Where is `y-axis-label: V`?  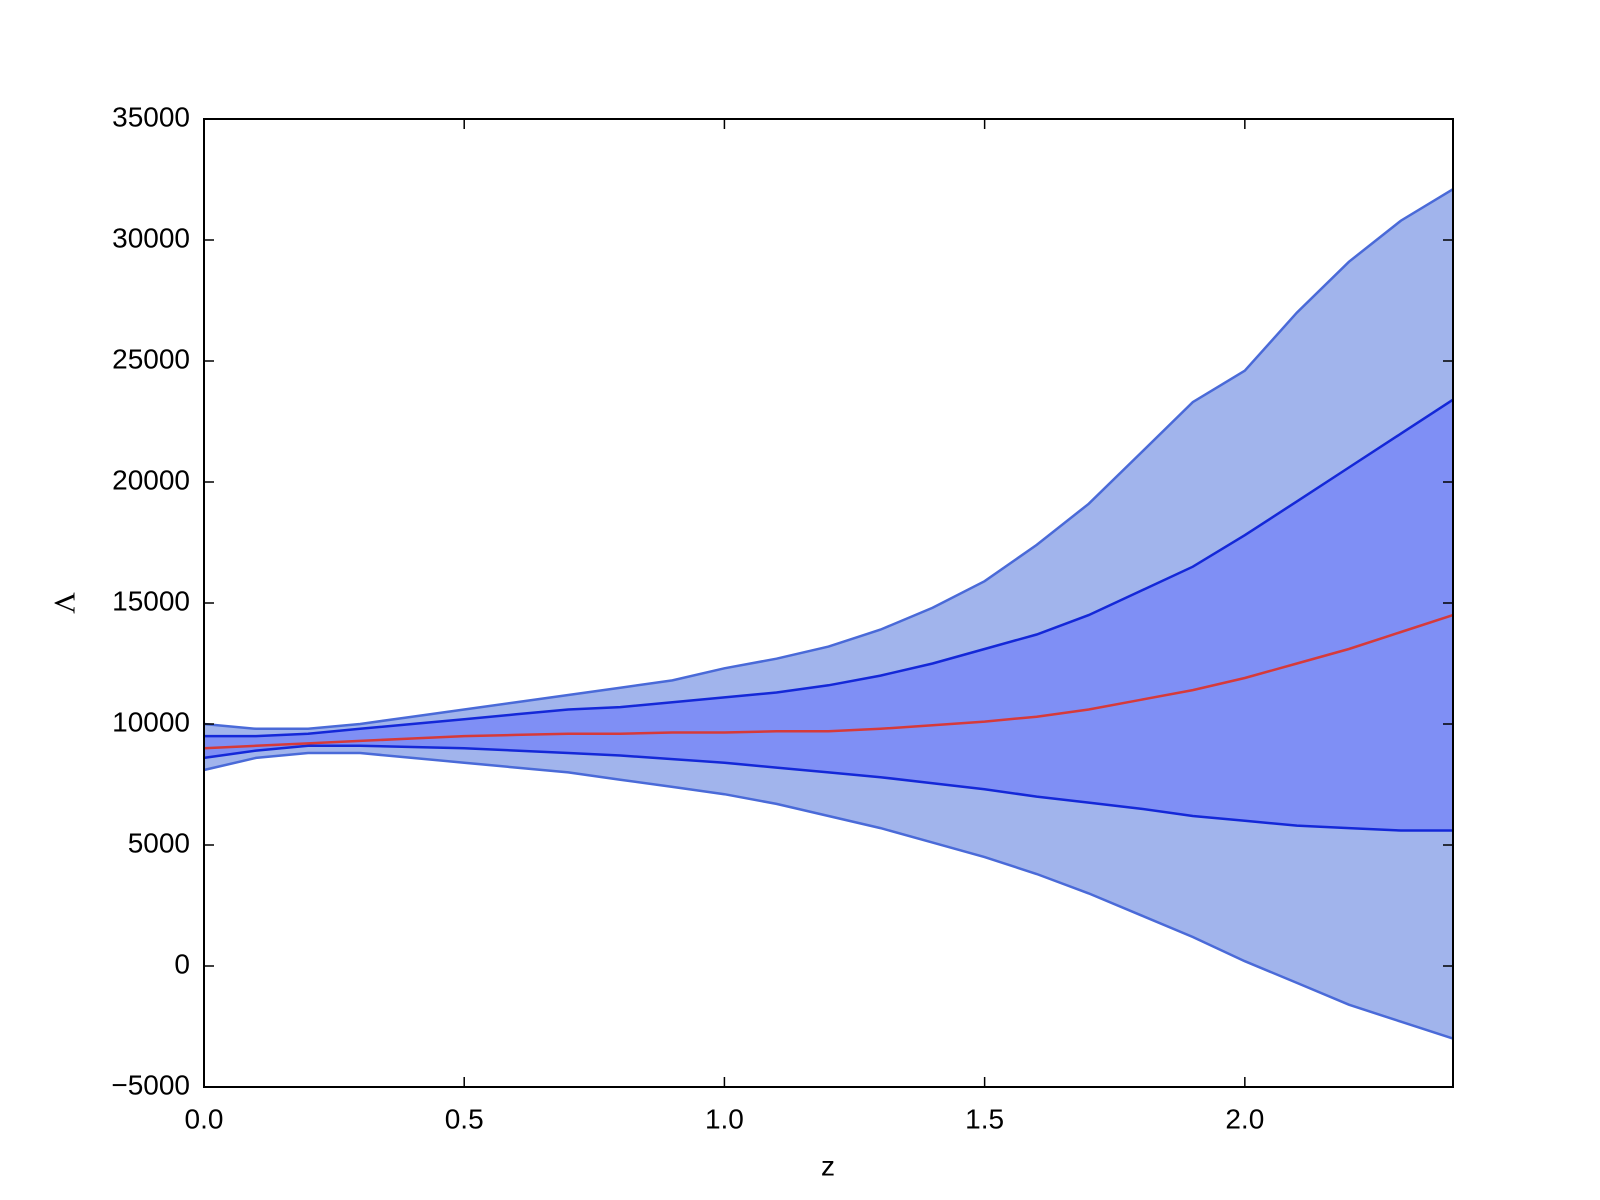
y-axis-label: V is located at coordinates (64, 603).